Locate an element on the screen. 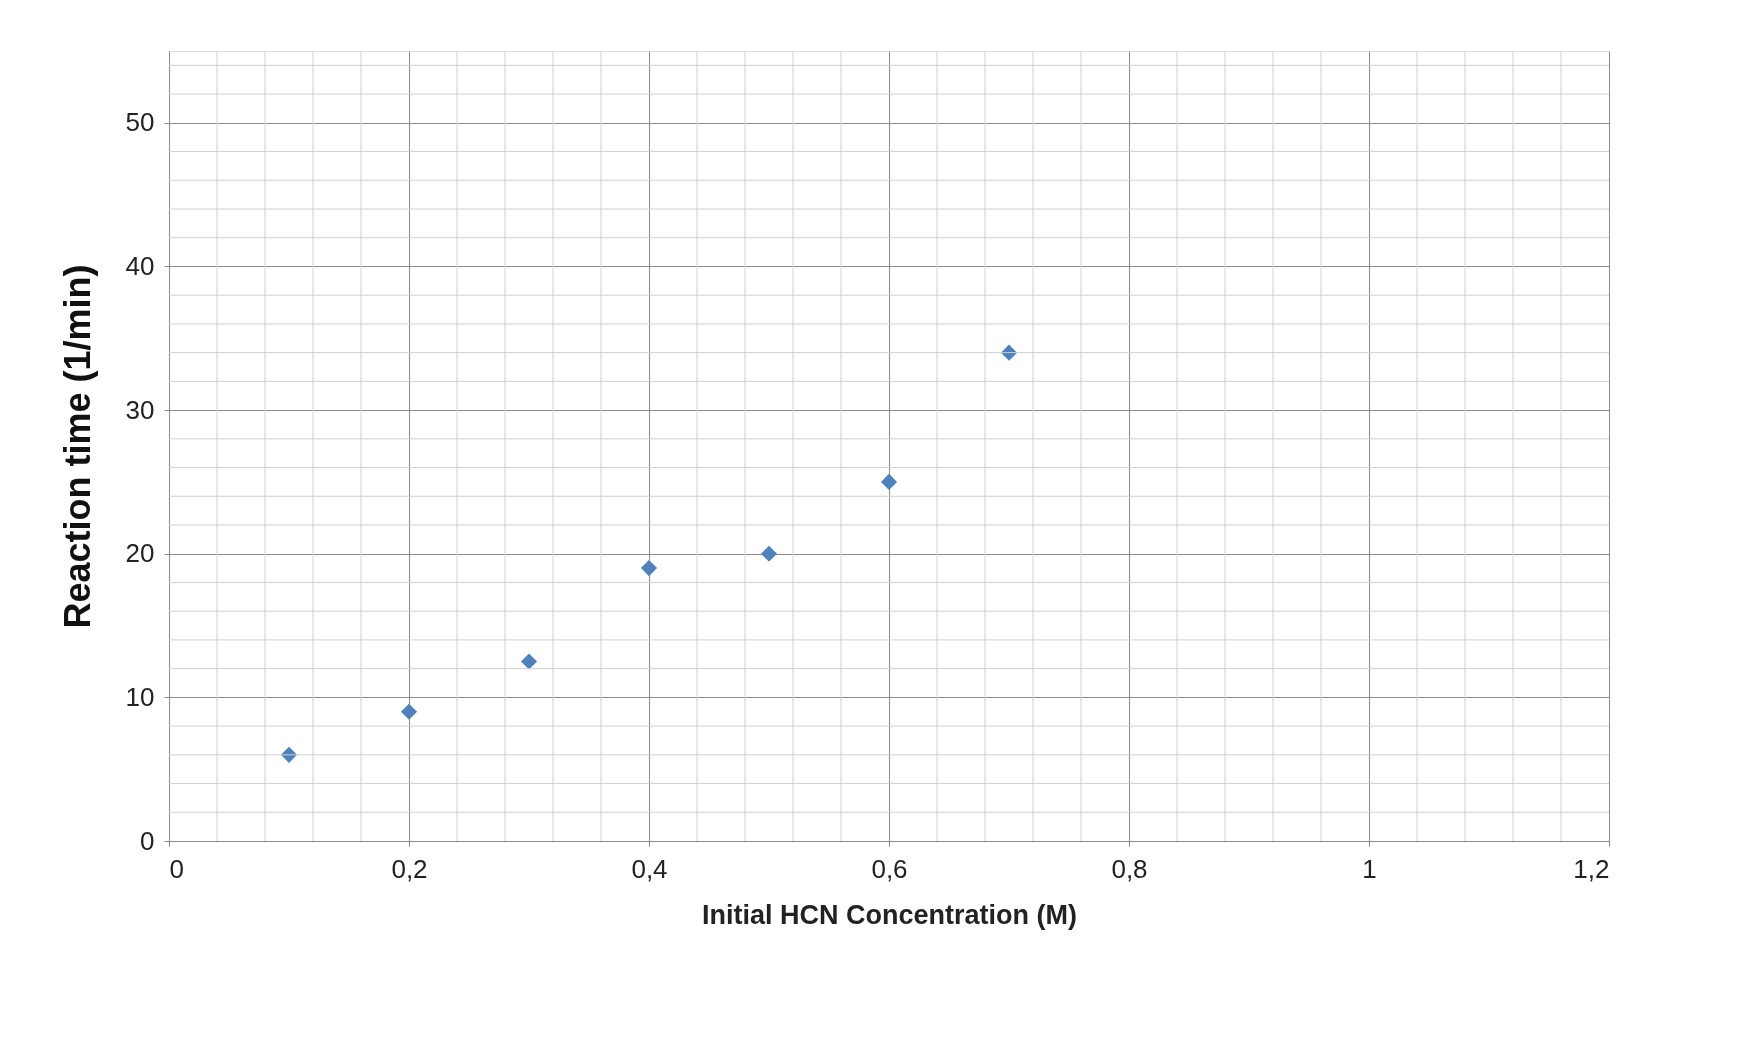 The height and width of the screenshot is (1050, 1738). y-axis-title: Reaction time (1/min) is located at coordinates (77, 446).